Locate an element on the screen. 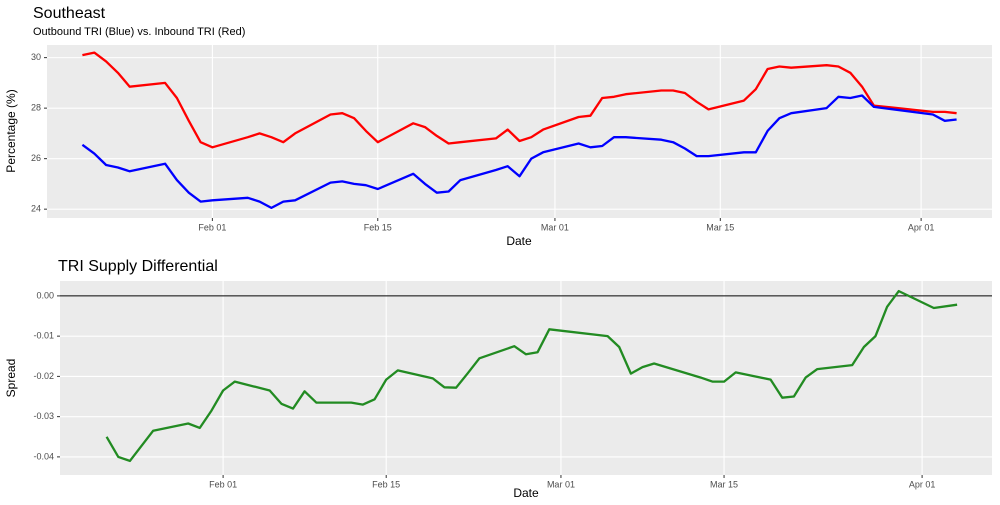  y-tick-label: 30 is located at coordinates (36, 57).